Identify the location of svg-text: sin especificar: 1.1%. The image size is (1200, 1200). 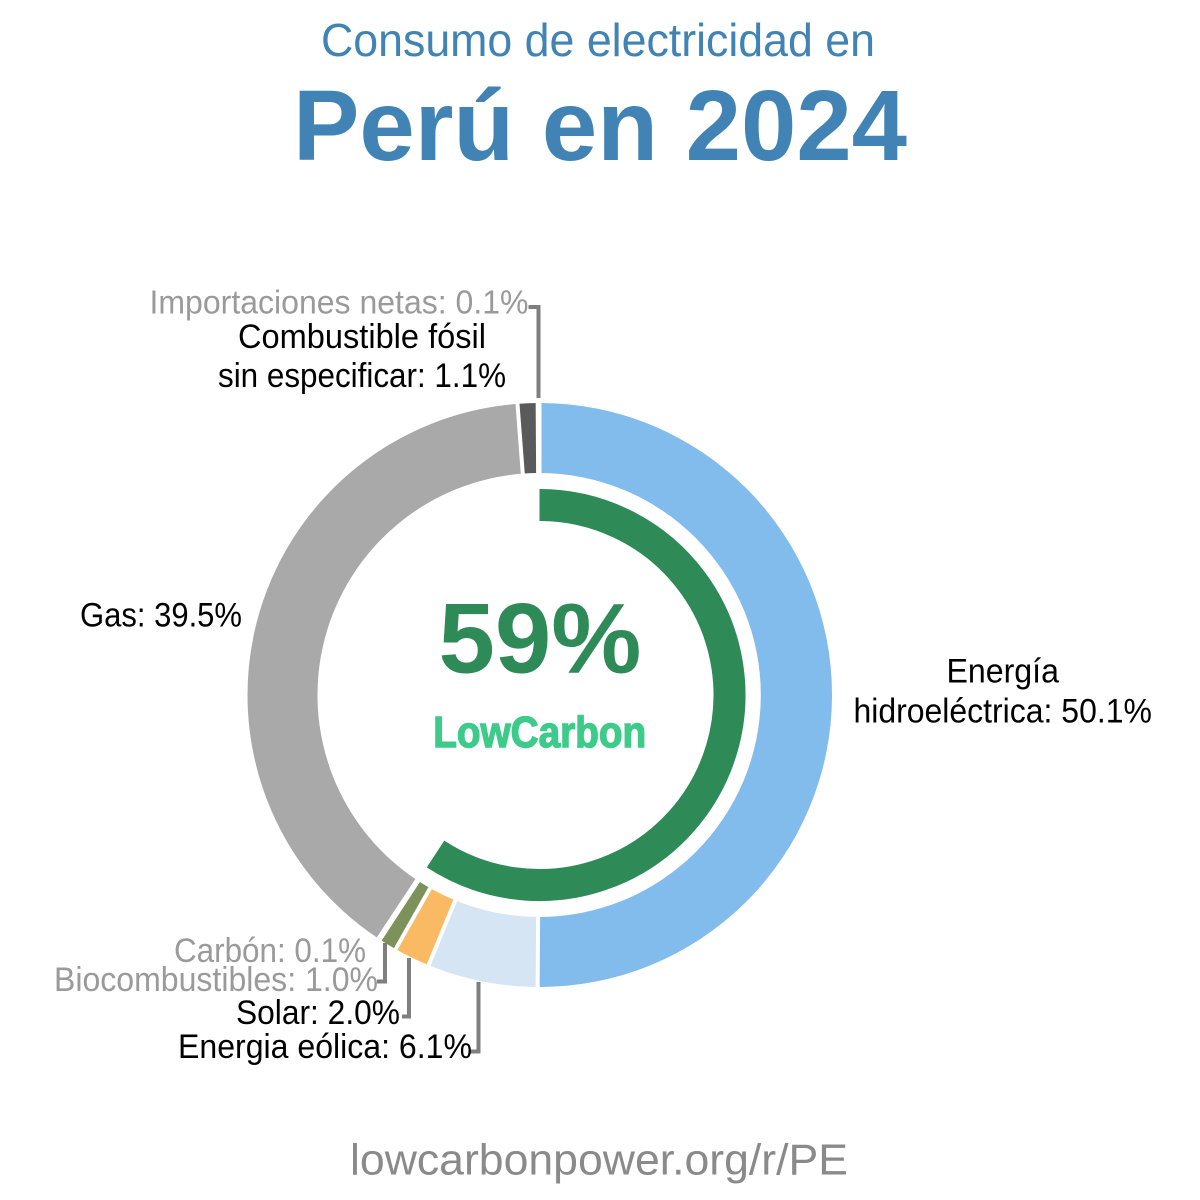
(362, 376).